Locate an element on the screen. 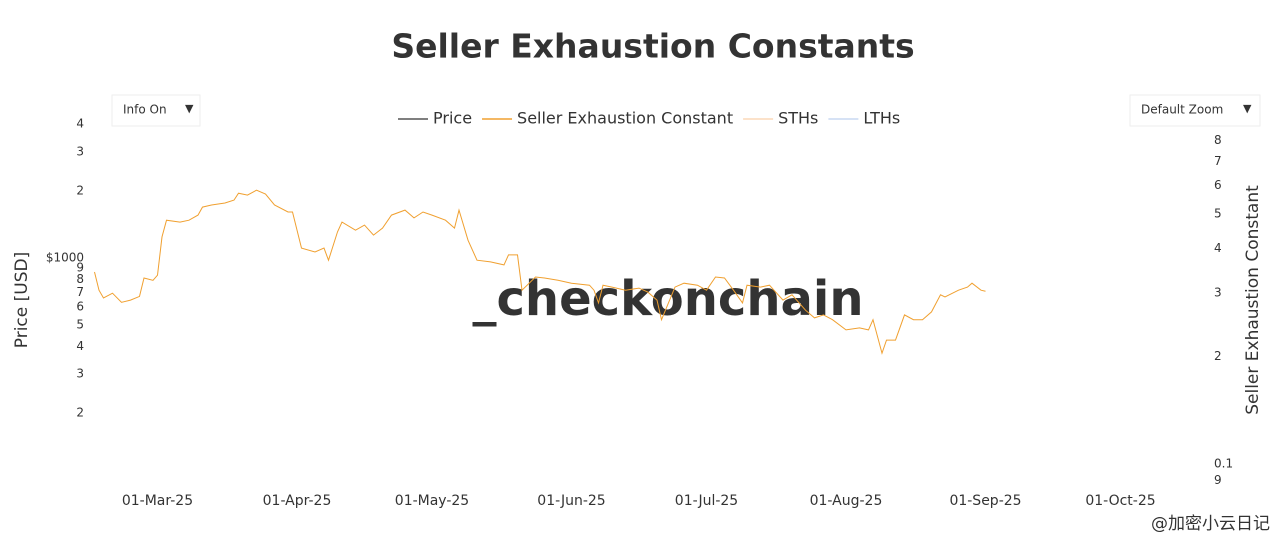 The image size is (1280, 551). y-tick-label: 7 is located at coordinates (80, 292).